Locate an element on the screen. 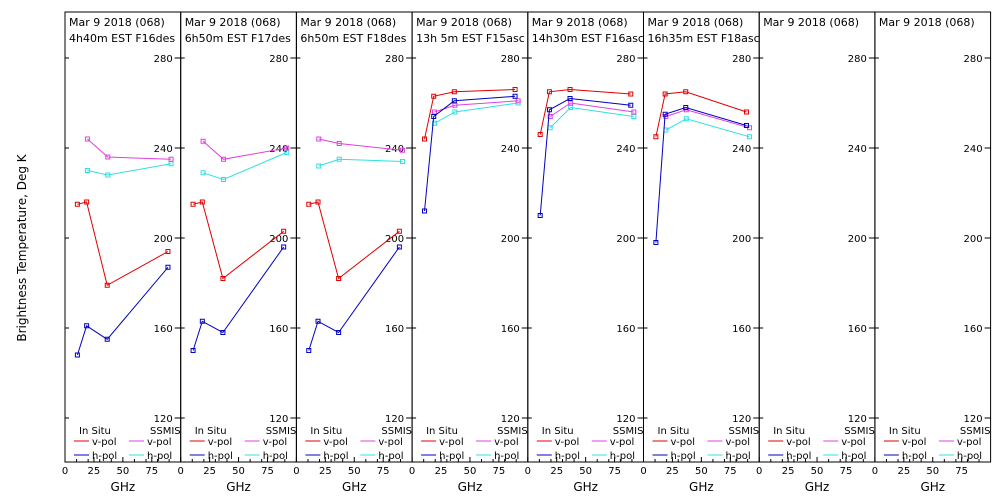 Image resolution: width=1000 pixels, height=500 pixels. x-tick-label: 50 is located at coordinates (817, 471).